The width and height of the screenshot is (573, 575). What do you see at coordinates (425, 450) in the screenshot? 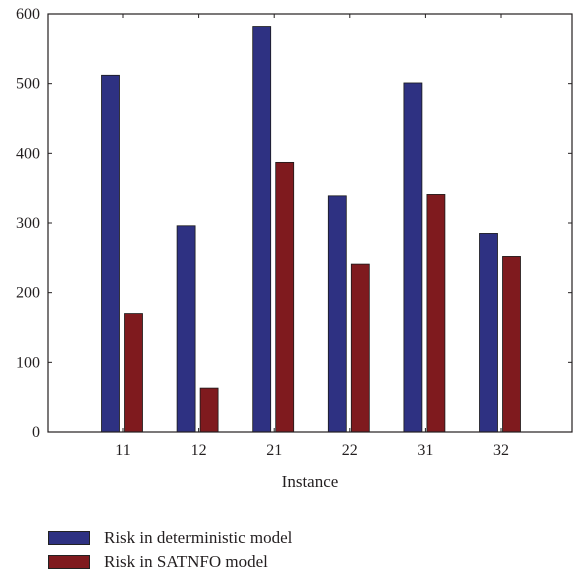
I see `x-tick-label: 31` at bounding box center [425, 450].